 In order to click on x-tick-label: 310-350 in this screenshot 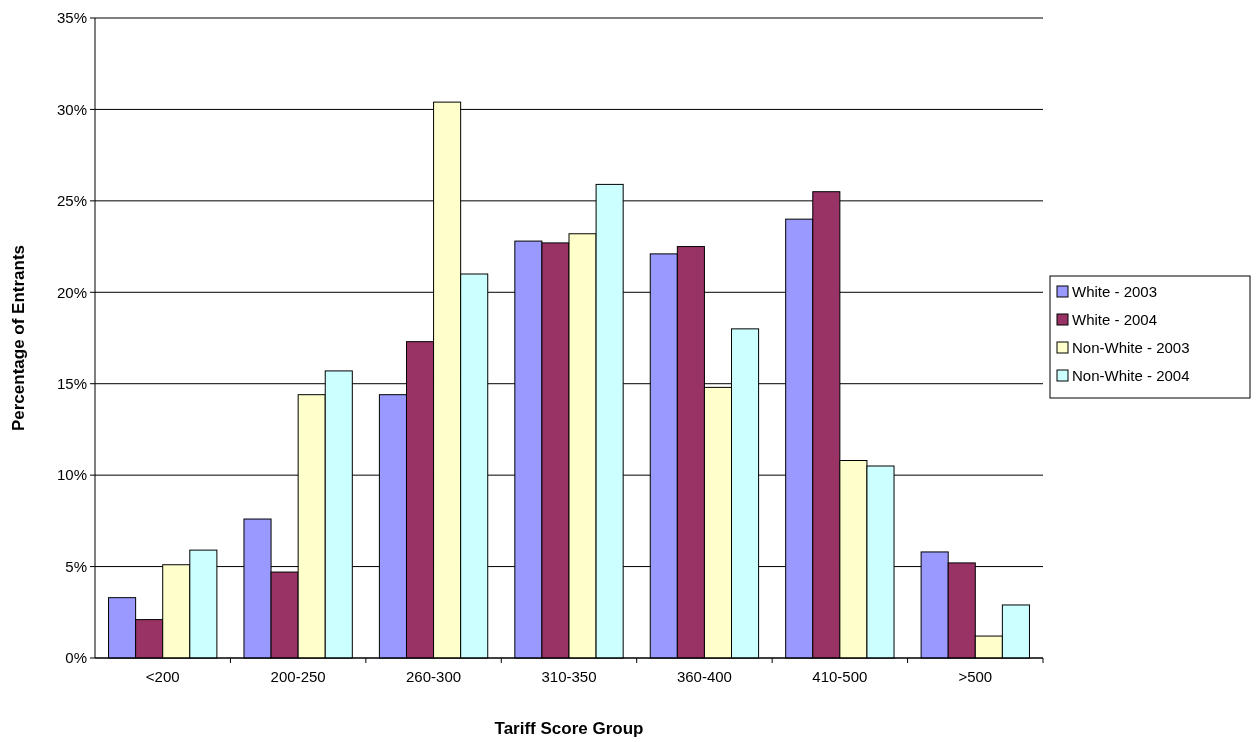, I will do `click(569, 676)`.